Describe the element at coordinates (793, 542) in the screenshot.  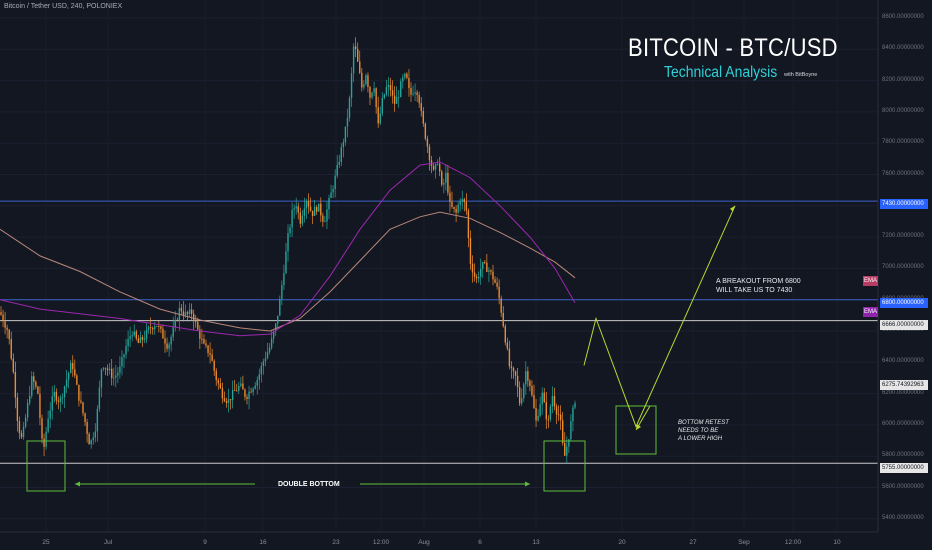
I see `time-axis-label: 12:00` at that location.